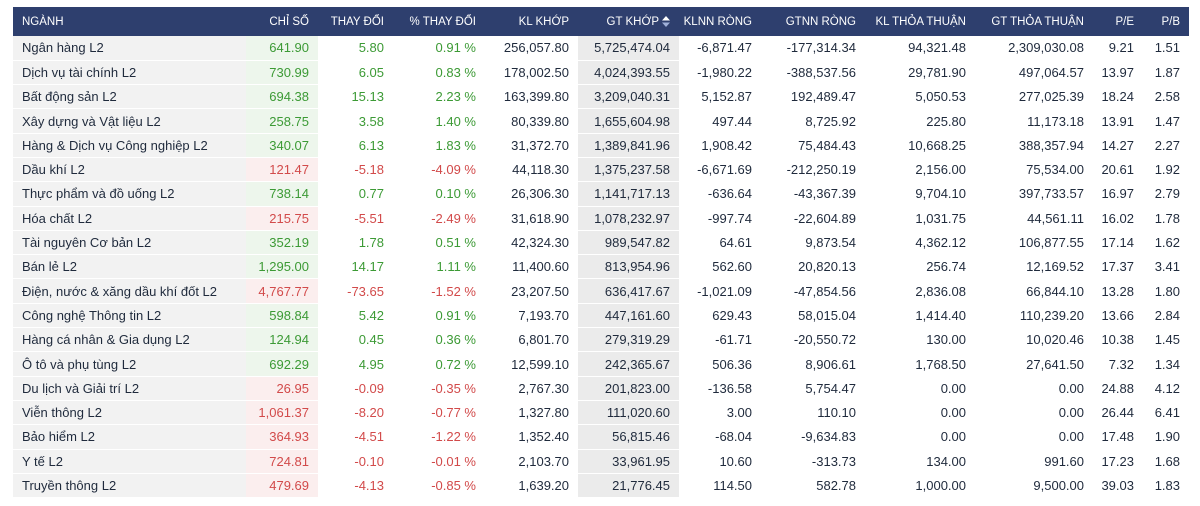 The image size is (1200, 506). What do you see at coordinates (282, 339) in the screenshot?
I see `cell-chi-so: 124.94` at bounding box center [282, 339].